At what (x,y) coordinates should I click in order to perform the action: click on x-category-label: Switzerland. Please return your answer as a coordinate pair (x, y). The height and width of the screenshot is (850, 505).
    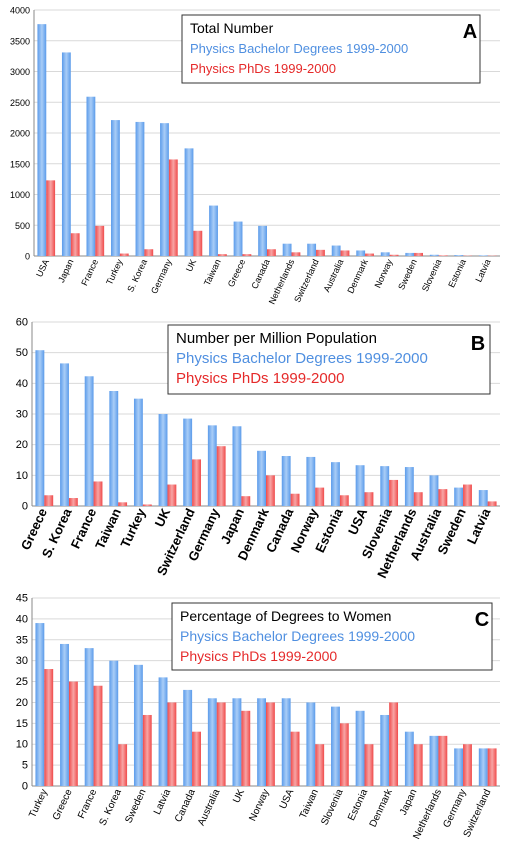
    Looking at the image, I should click on (306, 281).